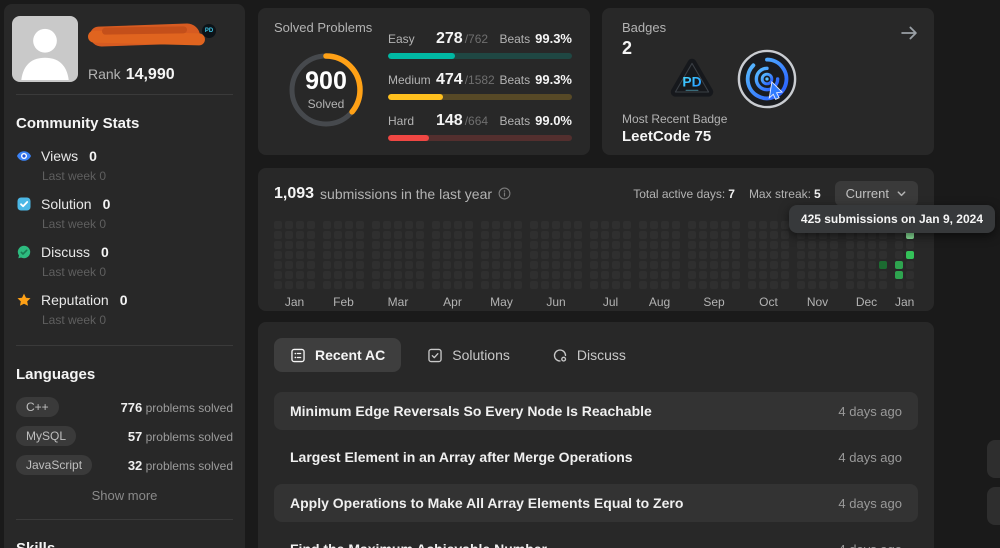  Describe the element at coordinates (37, 407) in the screenshot. I see `language-pill: C++` at that location.